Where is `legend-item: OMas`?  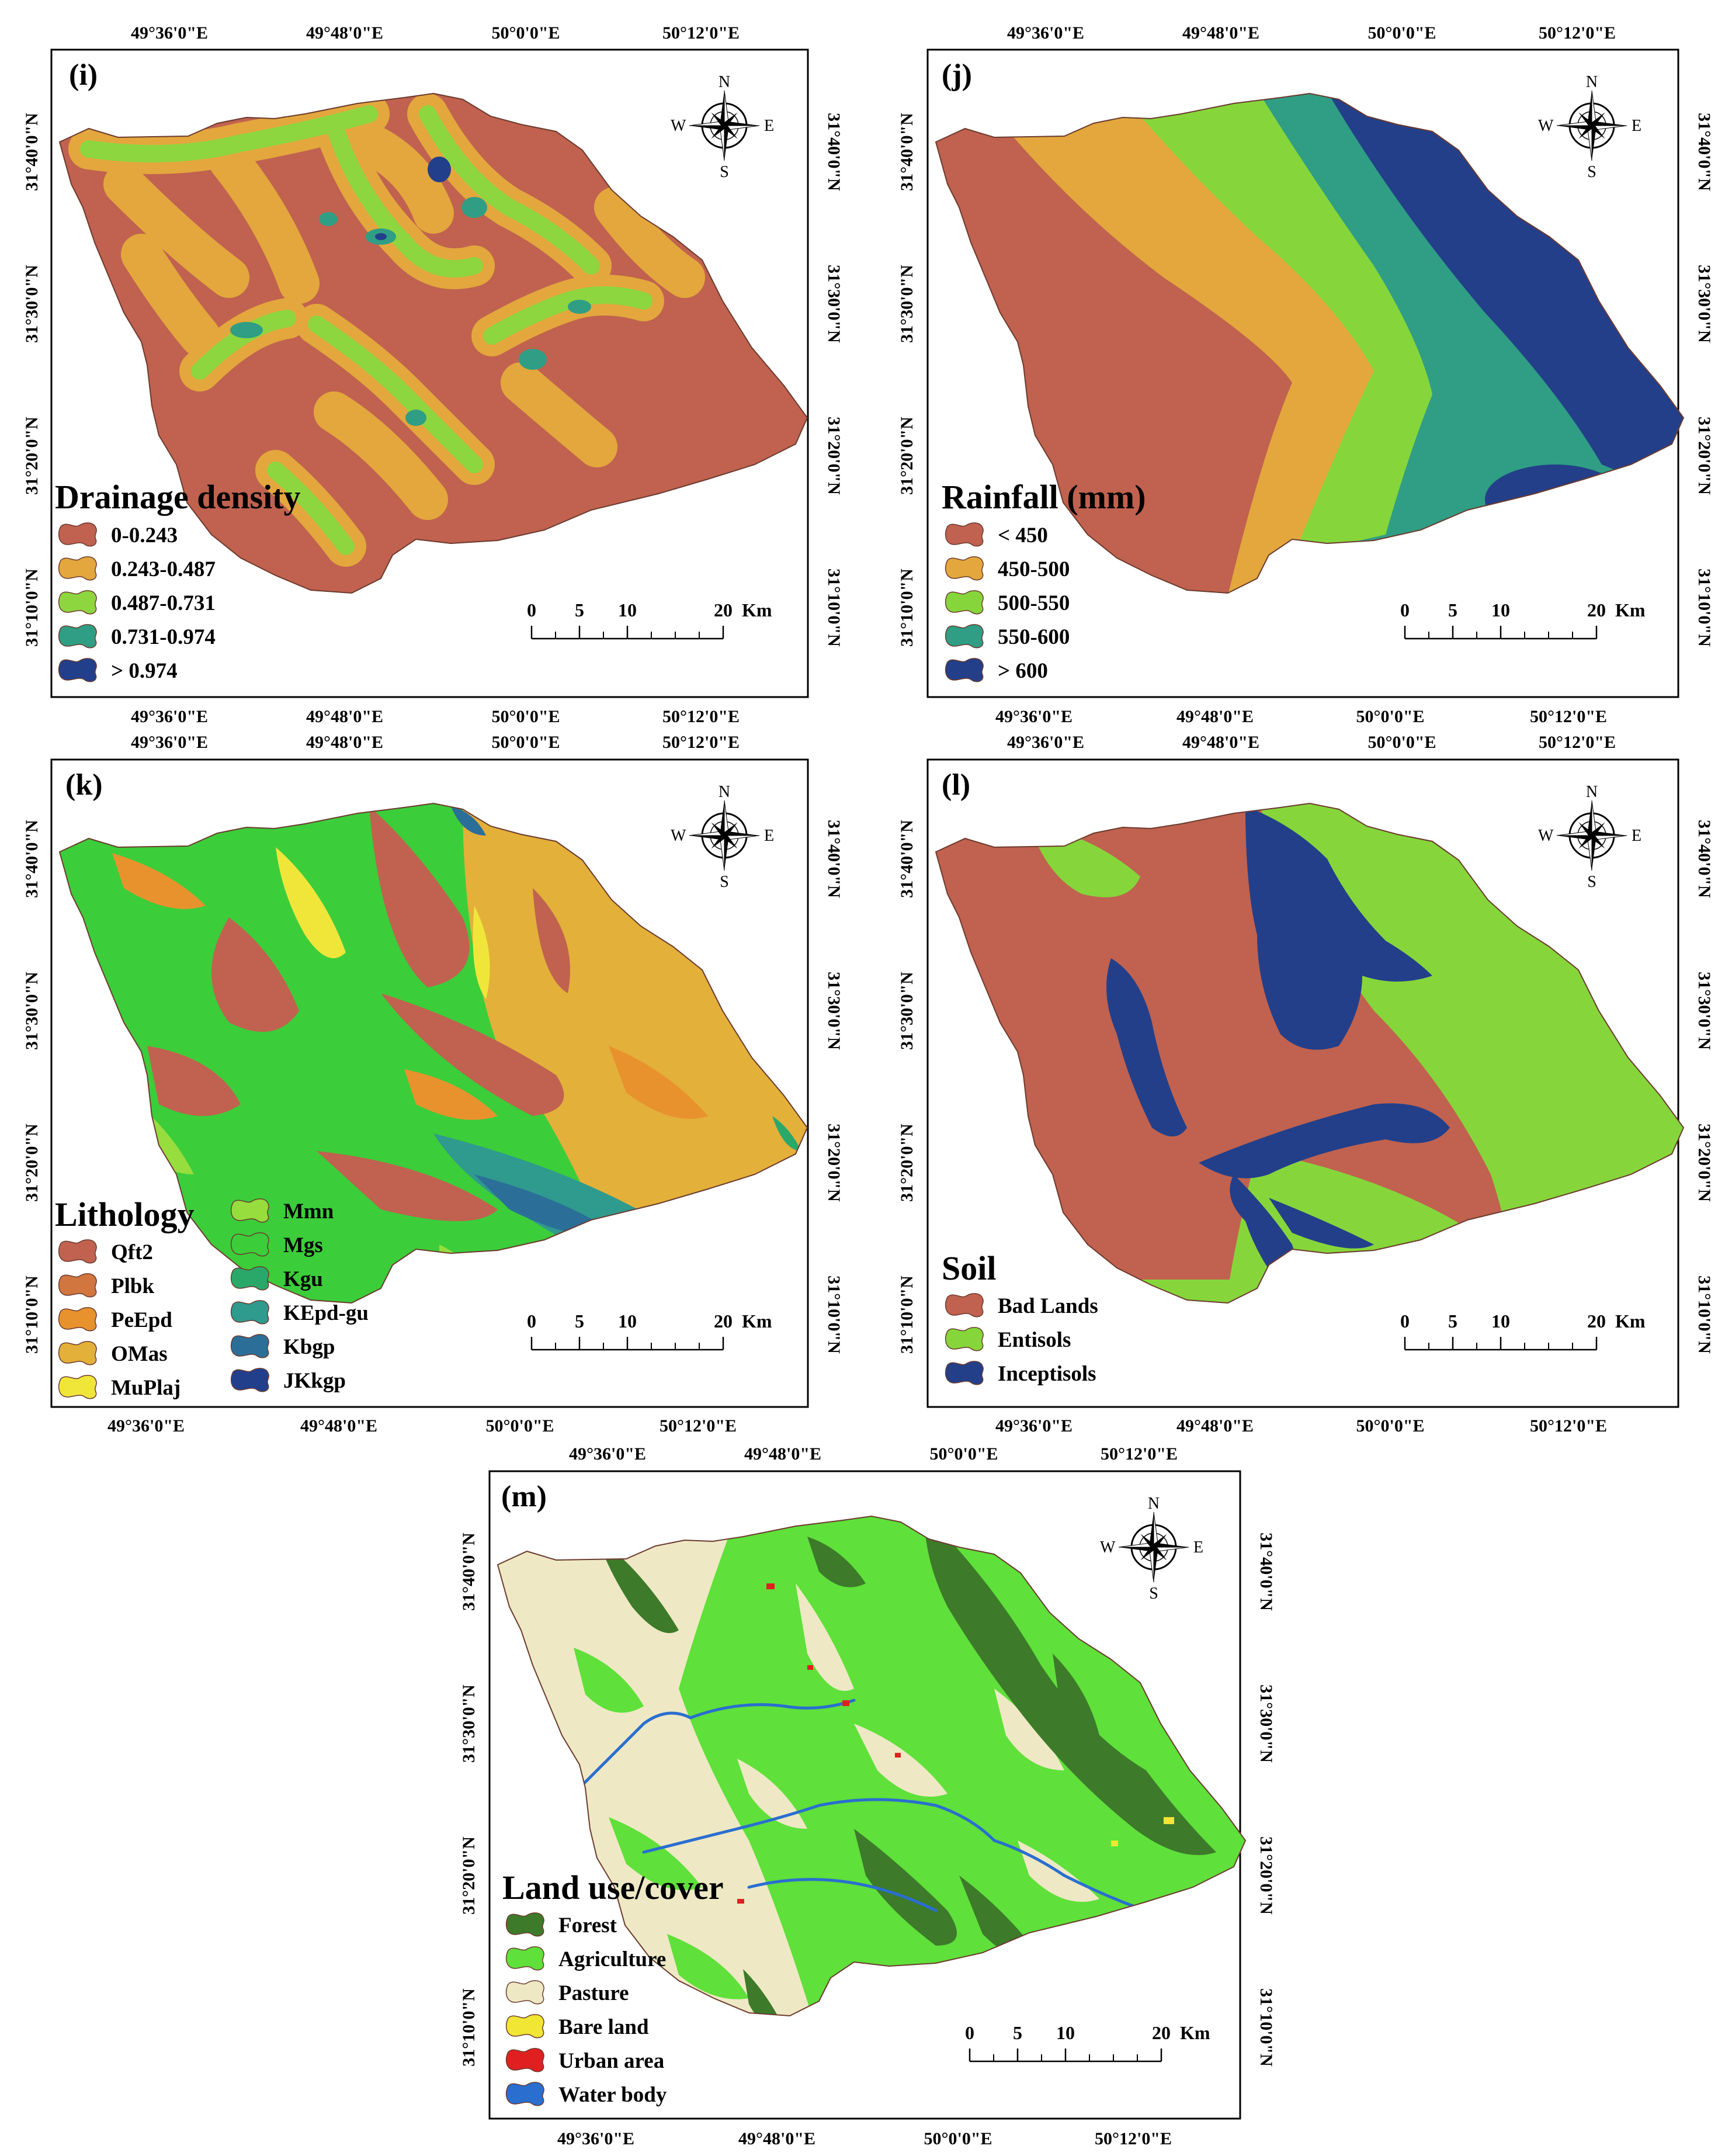
legend-item: OMas is located at coordinates (113, 1353).